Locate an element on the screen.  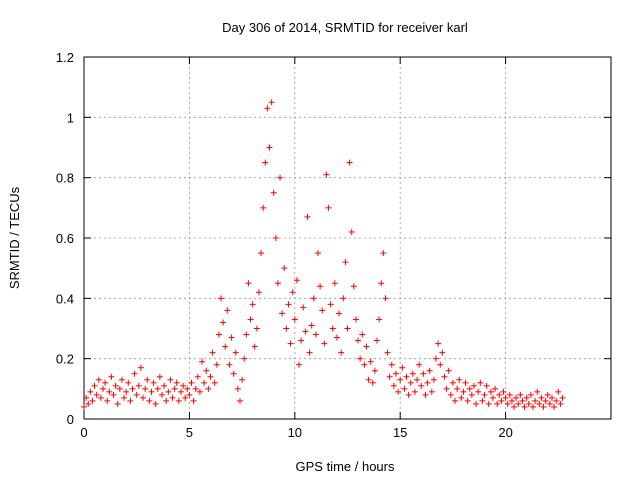
x-axis-title: GPS time / hours is located at coordinates (345, 466).